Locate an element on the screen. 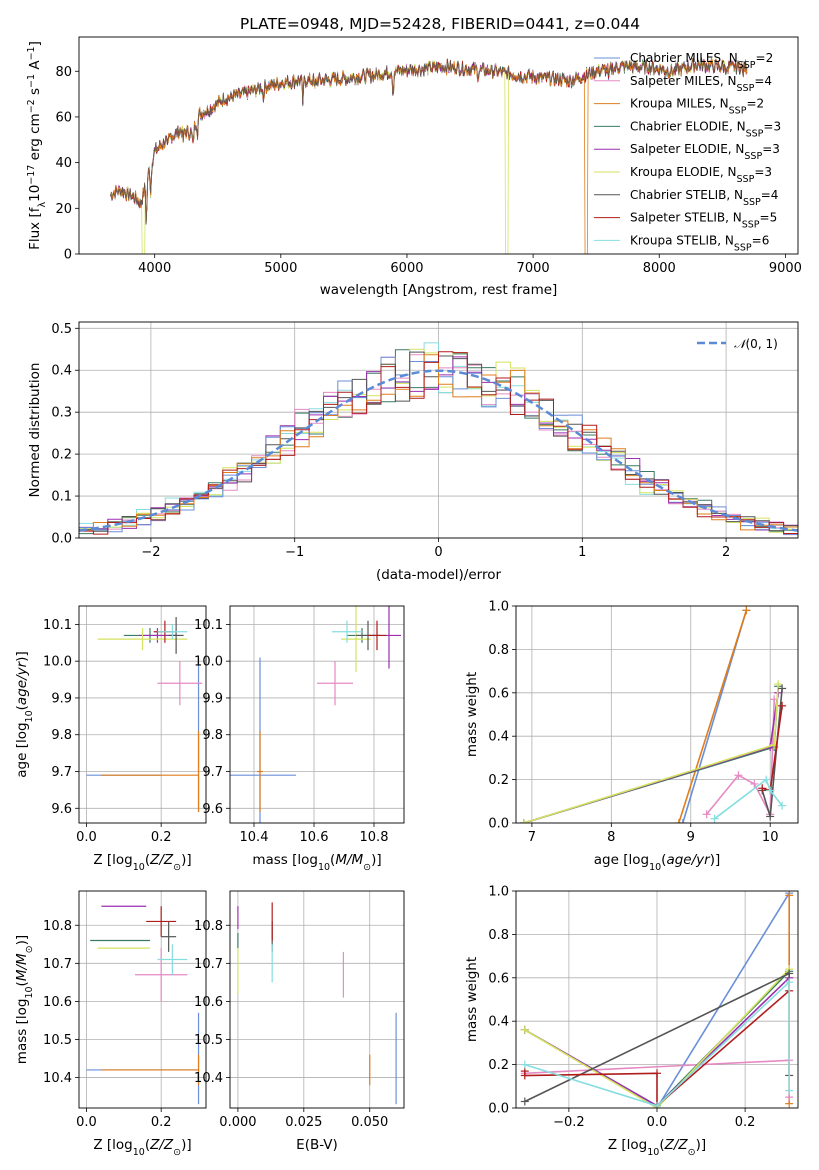 The width and height of the screenshot is (819, 1170). age_vs_mass-axes: 10.4 10.6 10.8 9.6 9.7 9.8 9.9 10.0 10.1 is located at coordinates (299, 725).